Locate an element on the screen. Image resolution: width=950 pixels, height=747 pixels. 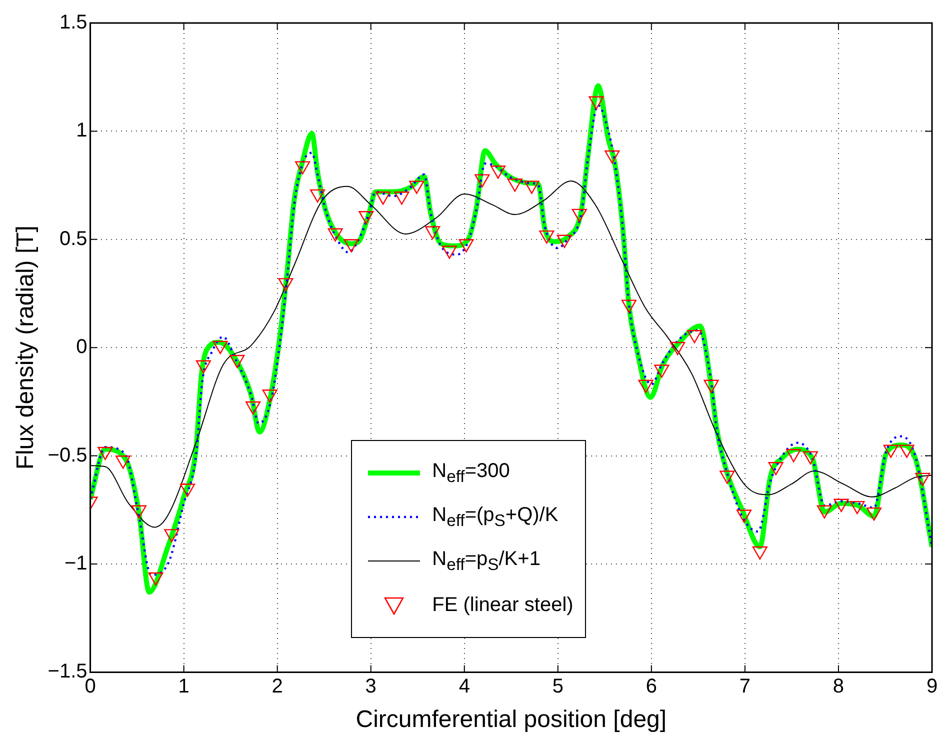
y-axis-title: Flux density (radial) [T] is located at coordinates (26, 348).